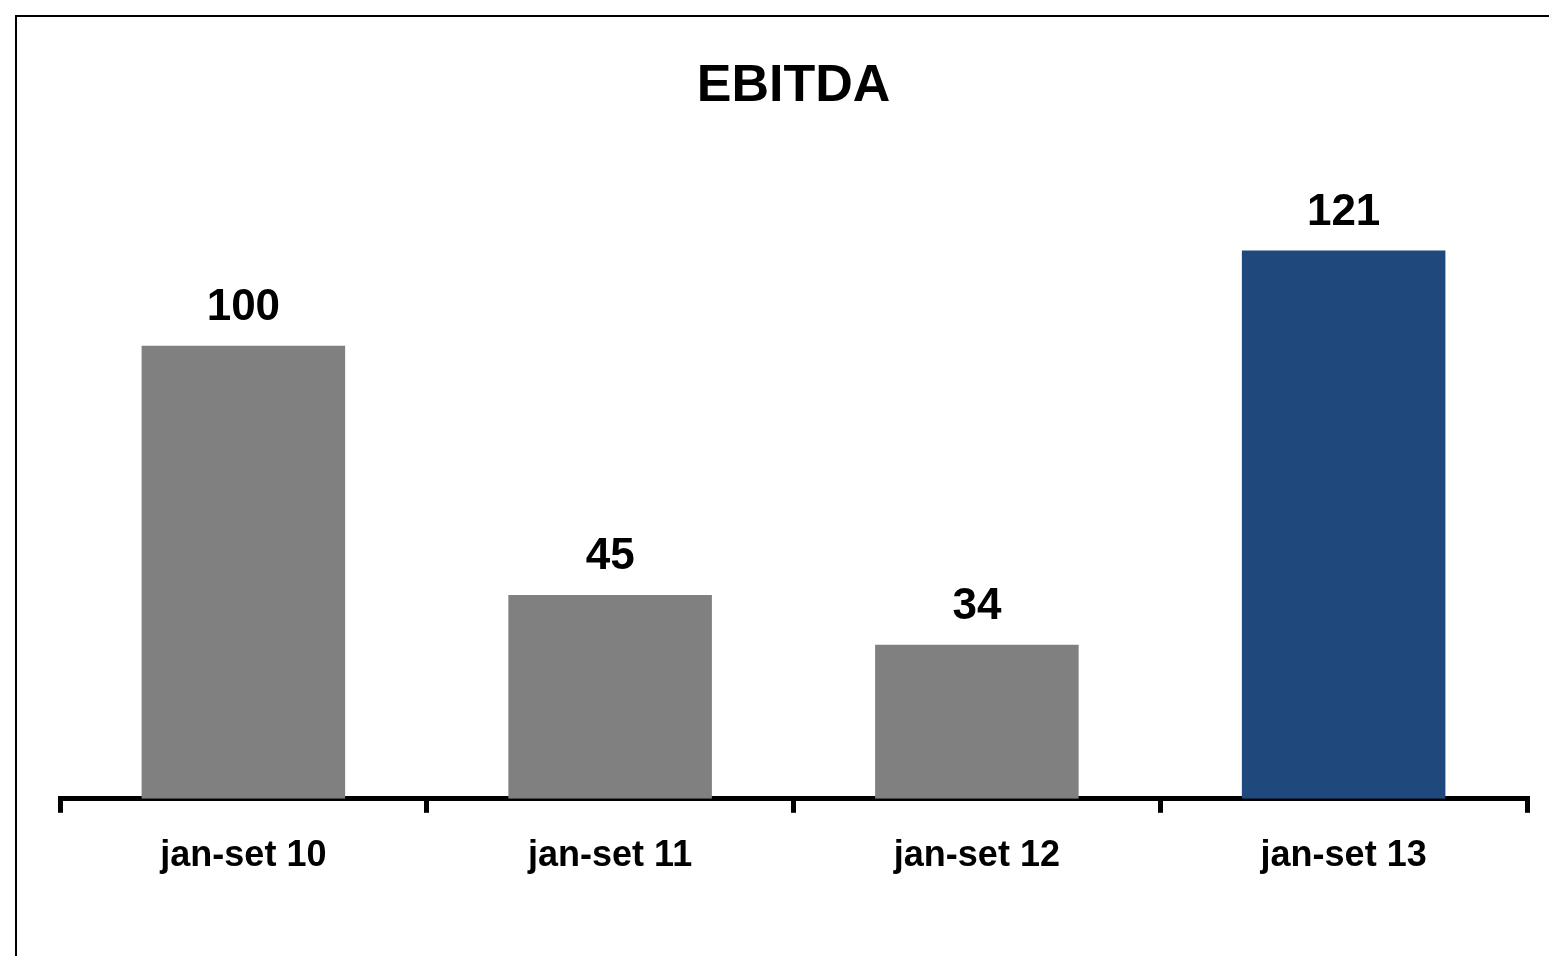 This screenshot has height=956, width=1549. Describe the element at coordinates (976, 854) in the screenshot. I see `x-tick-label: jan-set 12` at that location.